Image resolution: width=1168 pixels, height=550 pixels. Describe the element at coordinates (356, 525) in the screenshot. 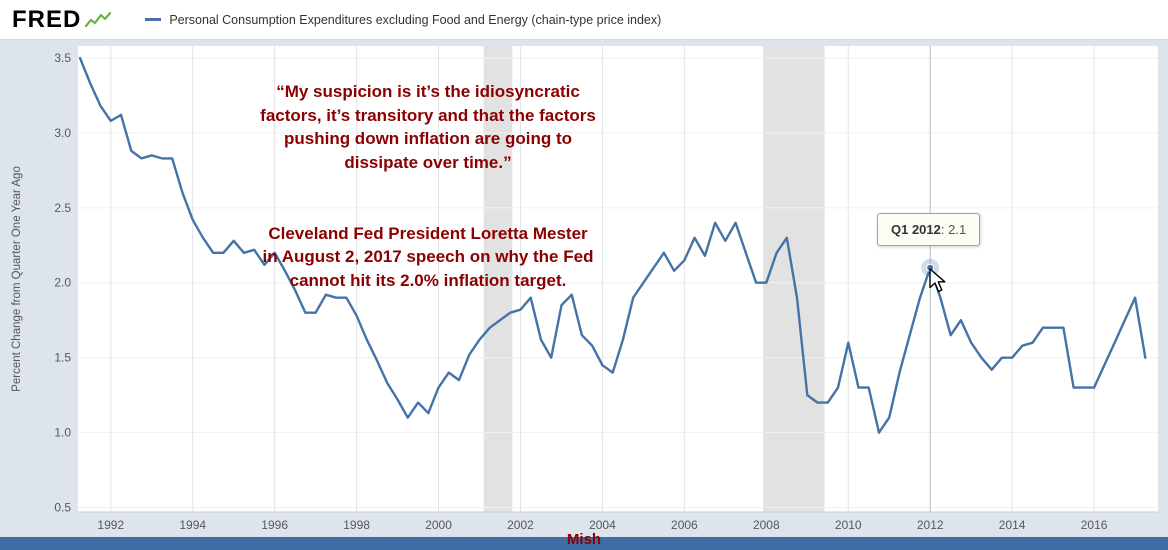

I see `x-tick-label: 1998` at that location.